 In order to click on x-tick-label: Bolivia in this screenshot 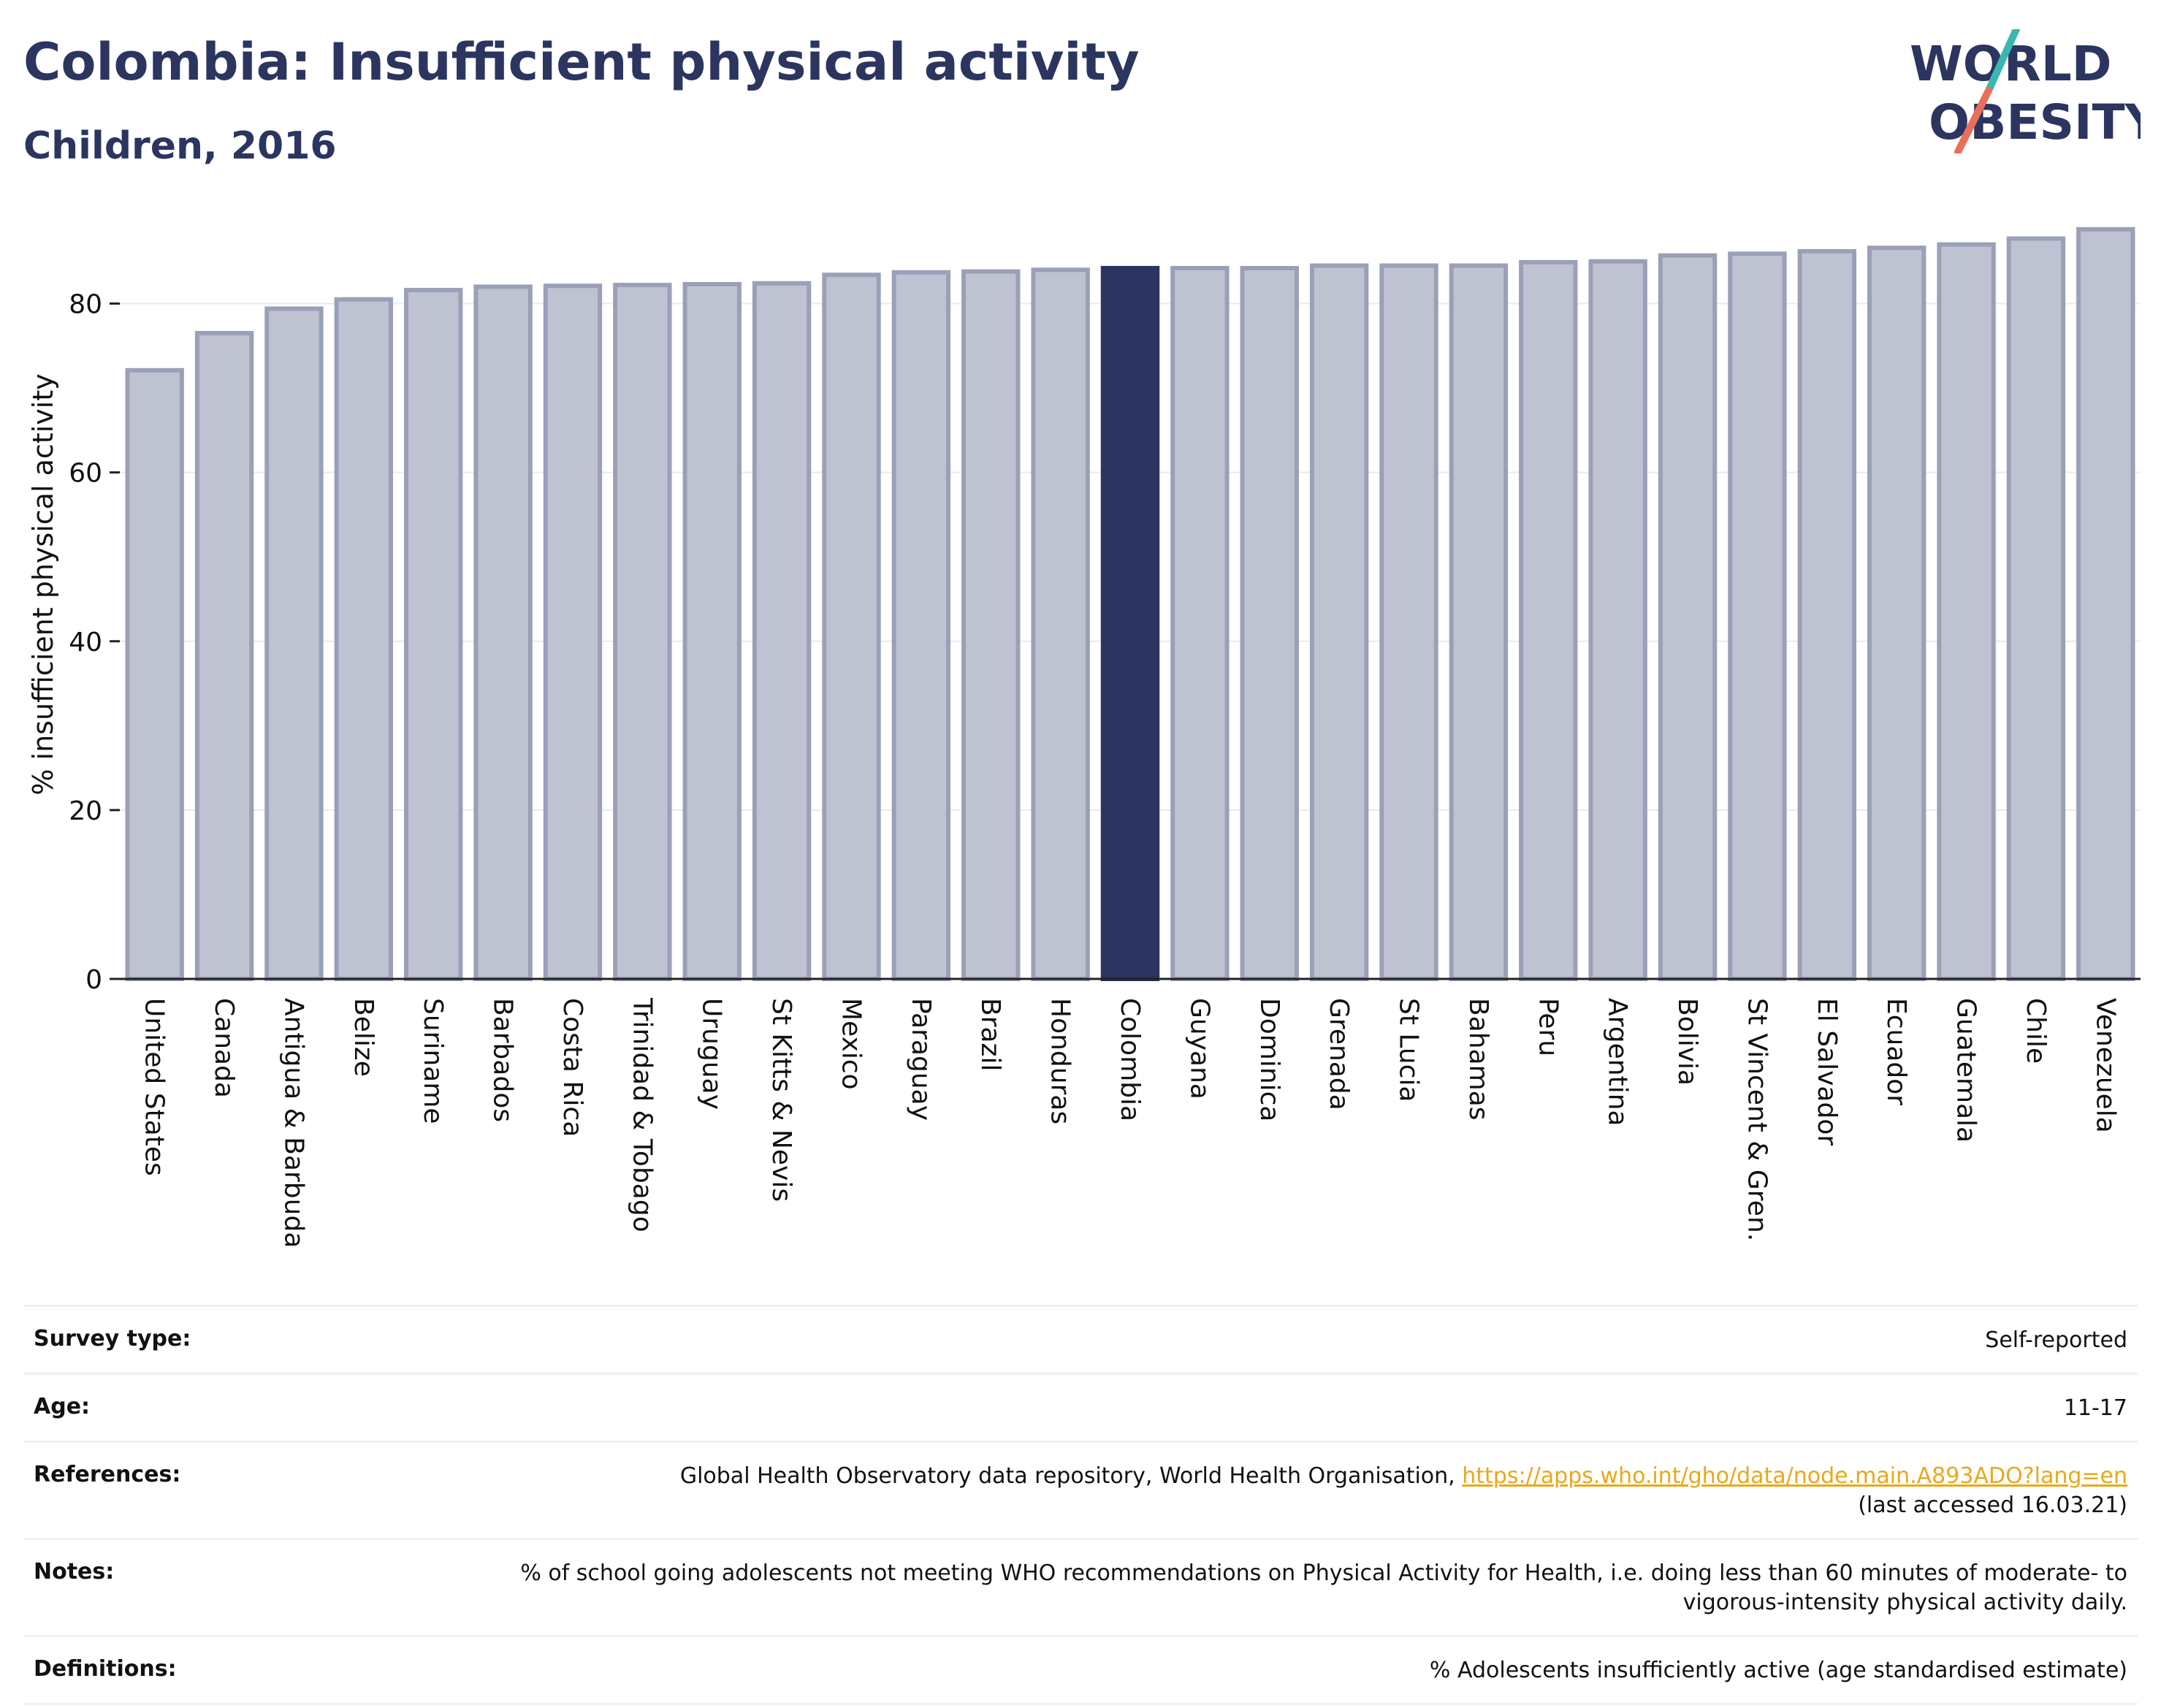, I will do `click(1687, 1042)`.